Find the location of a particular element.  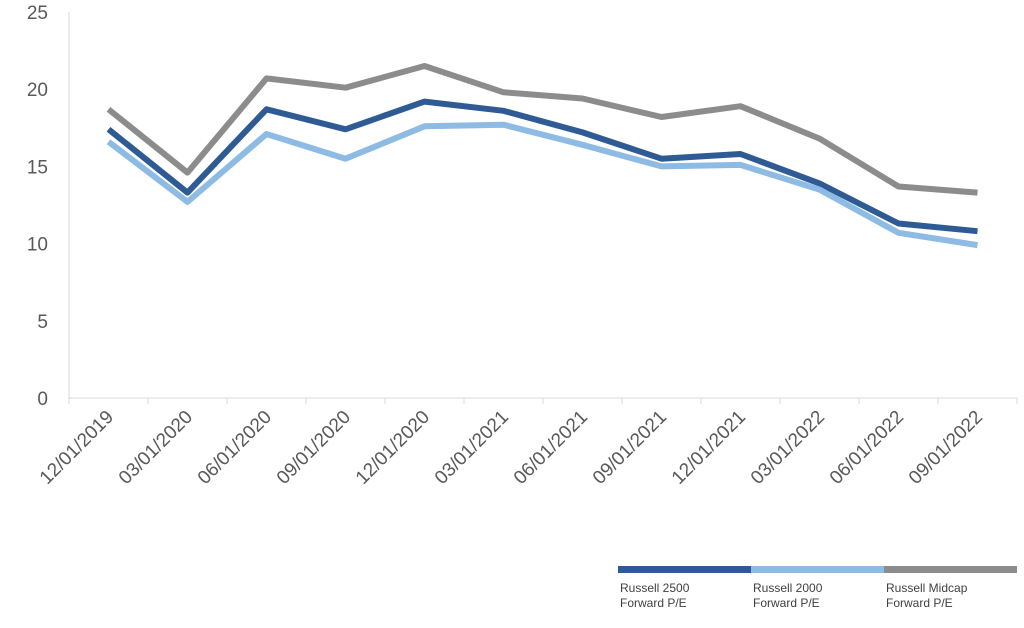

x-tick-label: 03/01/2022 is located at coordinates (788, 448).